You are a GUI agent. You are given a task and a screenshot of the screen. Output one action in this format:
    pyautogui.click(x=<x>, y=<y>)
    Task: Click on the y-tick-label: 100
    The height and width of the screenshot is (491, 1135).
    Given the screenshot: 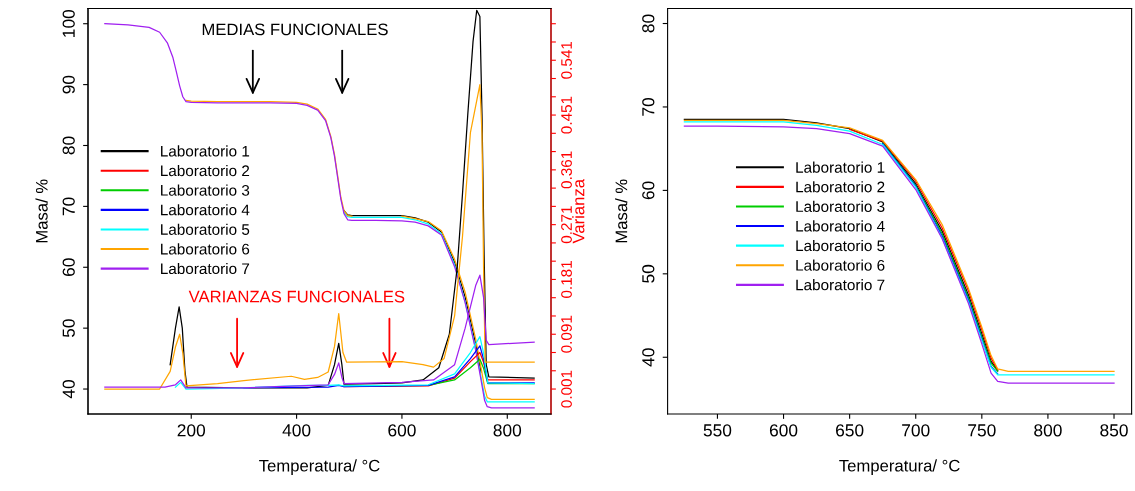 What is the action you would take?
    pyautogui.click(x=68, y=23)
    